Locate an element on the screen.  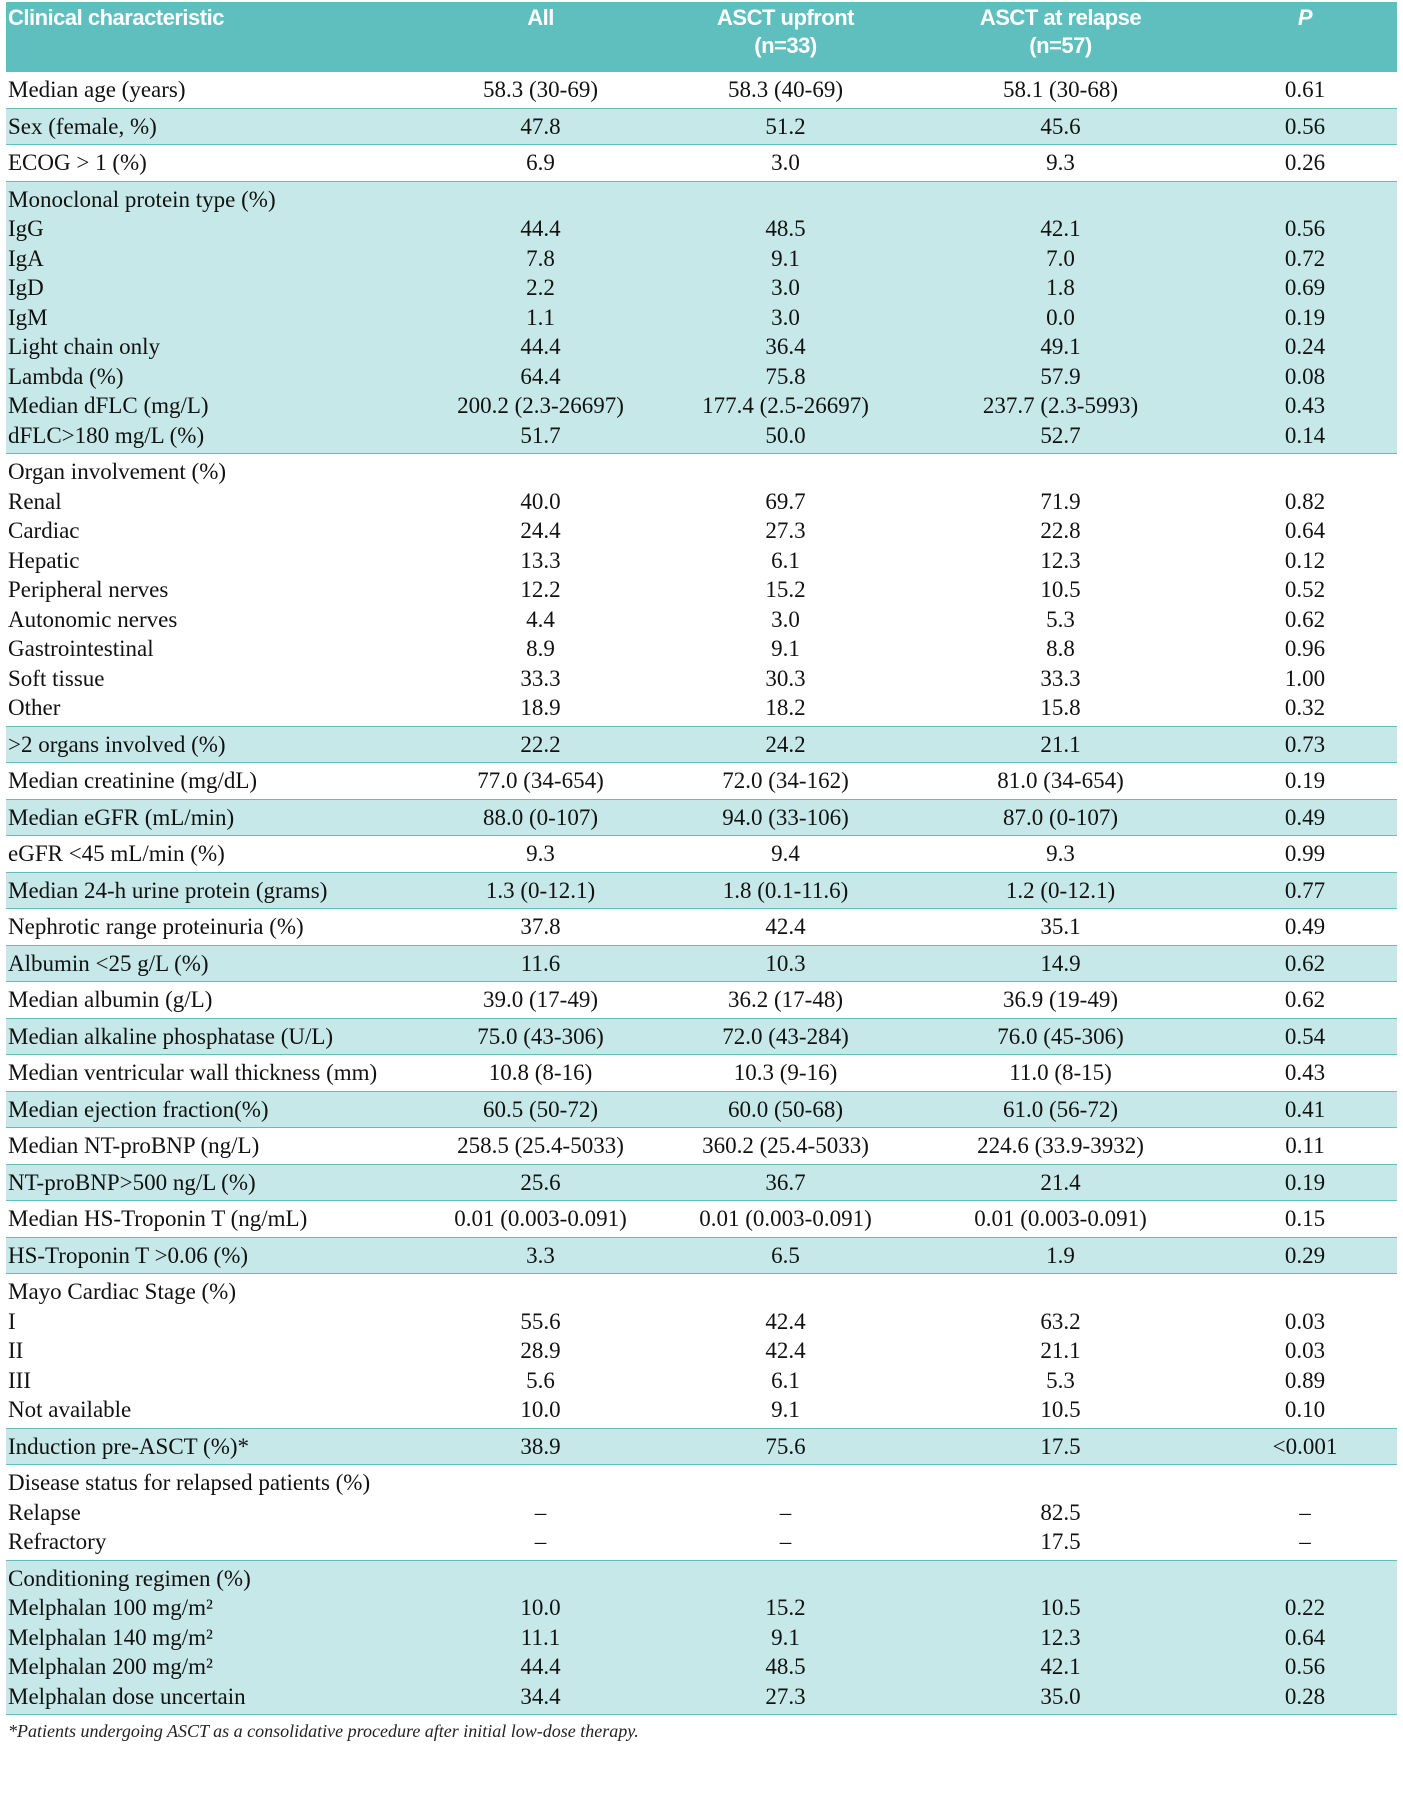
asct-upfront-cell: 9.4 is located at coordinates (785, 854).